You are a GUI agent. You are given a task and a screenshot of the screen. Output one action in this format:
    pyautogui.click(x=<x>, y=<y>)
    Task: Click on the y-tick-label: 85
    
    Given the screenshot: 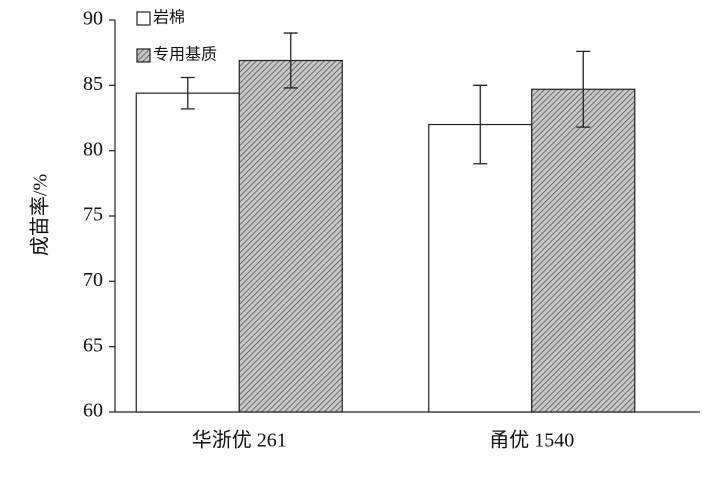 What is the action you would take?
    pyautogui.click(x=93, y=84)
    